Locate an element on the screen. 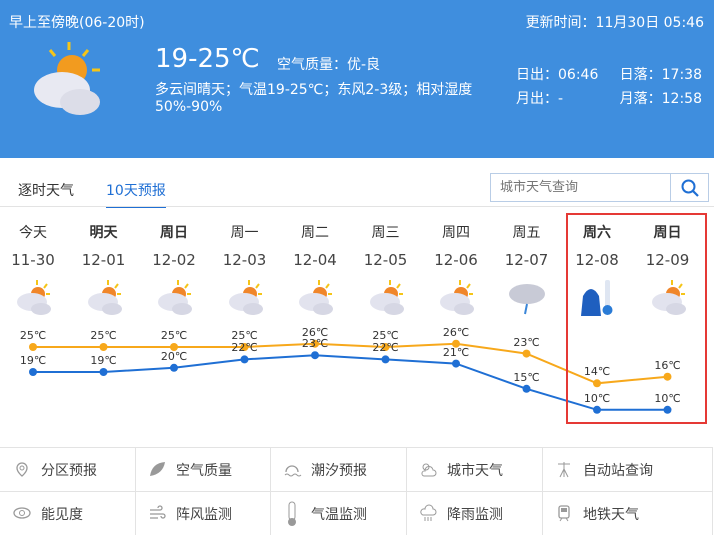 This screenshot has height=535, width=714. period-label: 早上至傍晚(06-20时) is located at coordinates (77, 23).